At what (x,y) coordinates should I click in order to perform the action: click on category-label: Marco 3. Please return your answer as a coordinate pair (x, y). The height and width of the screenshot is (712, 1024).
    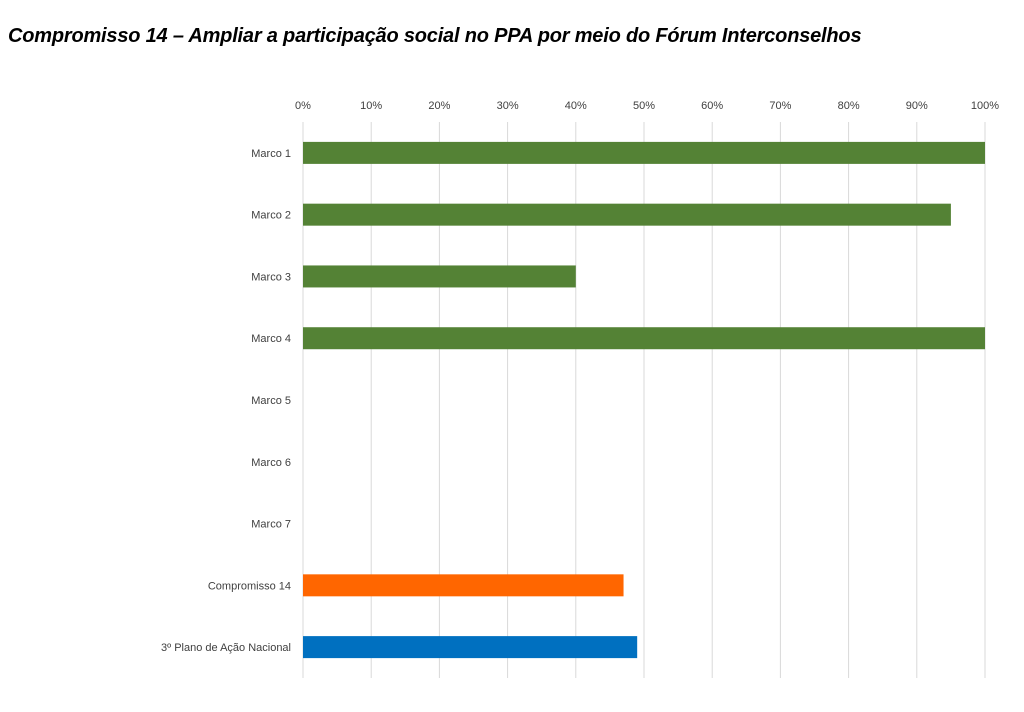
    Looking at the image, I should click on (271, 277).